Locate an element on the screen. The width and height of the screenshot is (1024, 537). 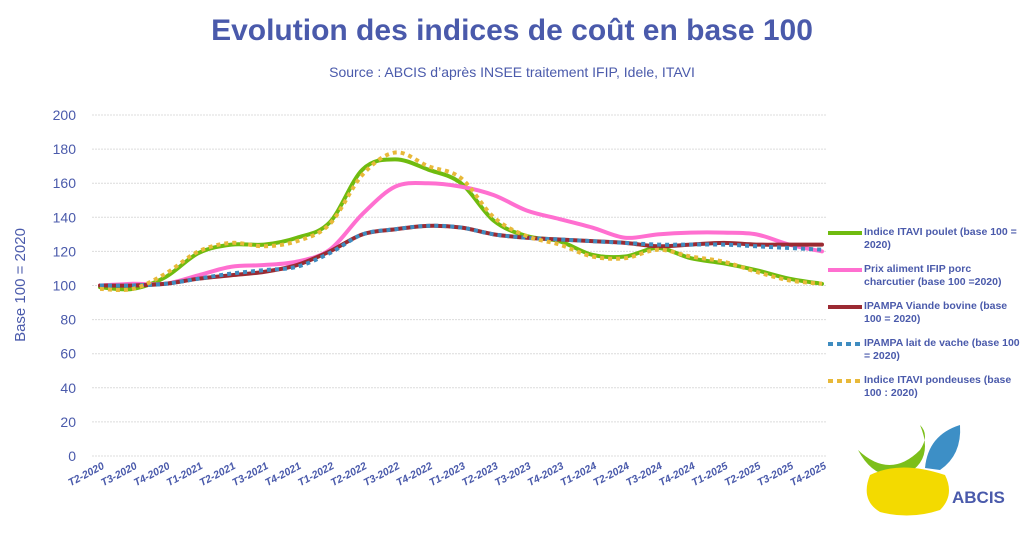
x-tick-label: T2-2021 is located at coordinates (218, 474).